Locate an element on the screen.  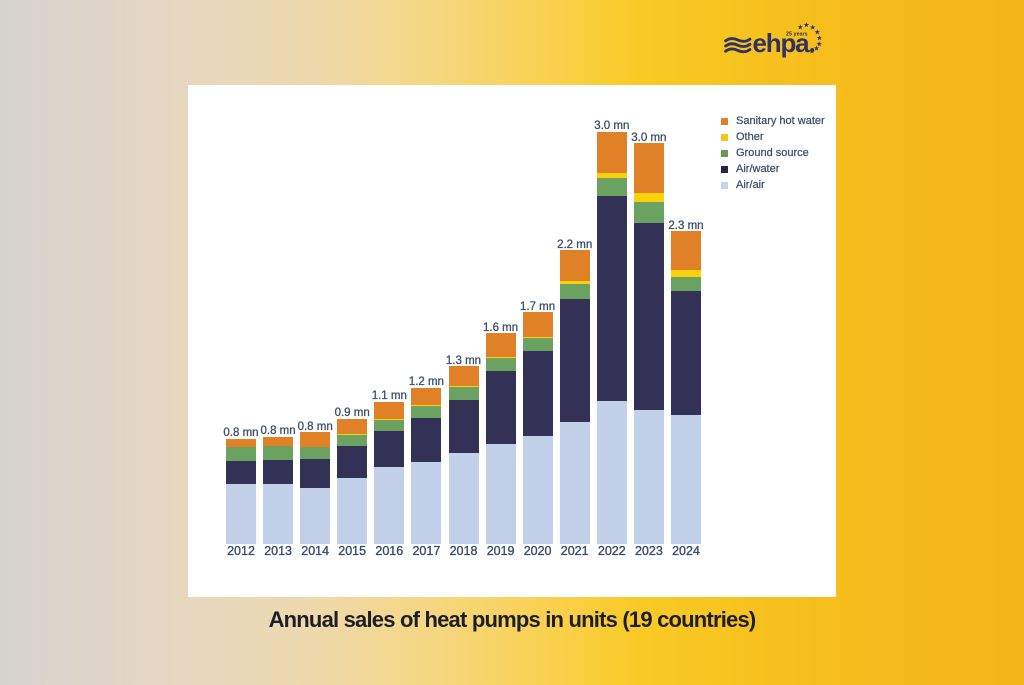
svg-text: 25 years is located at coordinates (797, 35).